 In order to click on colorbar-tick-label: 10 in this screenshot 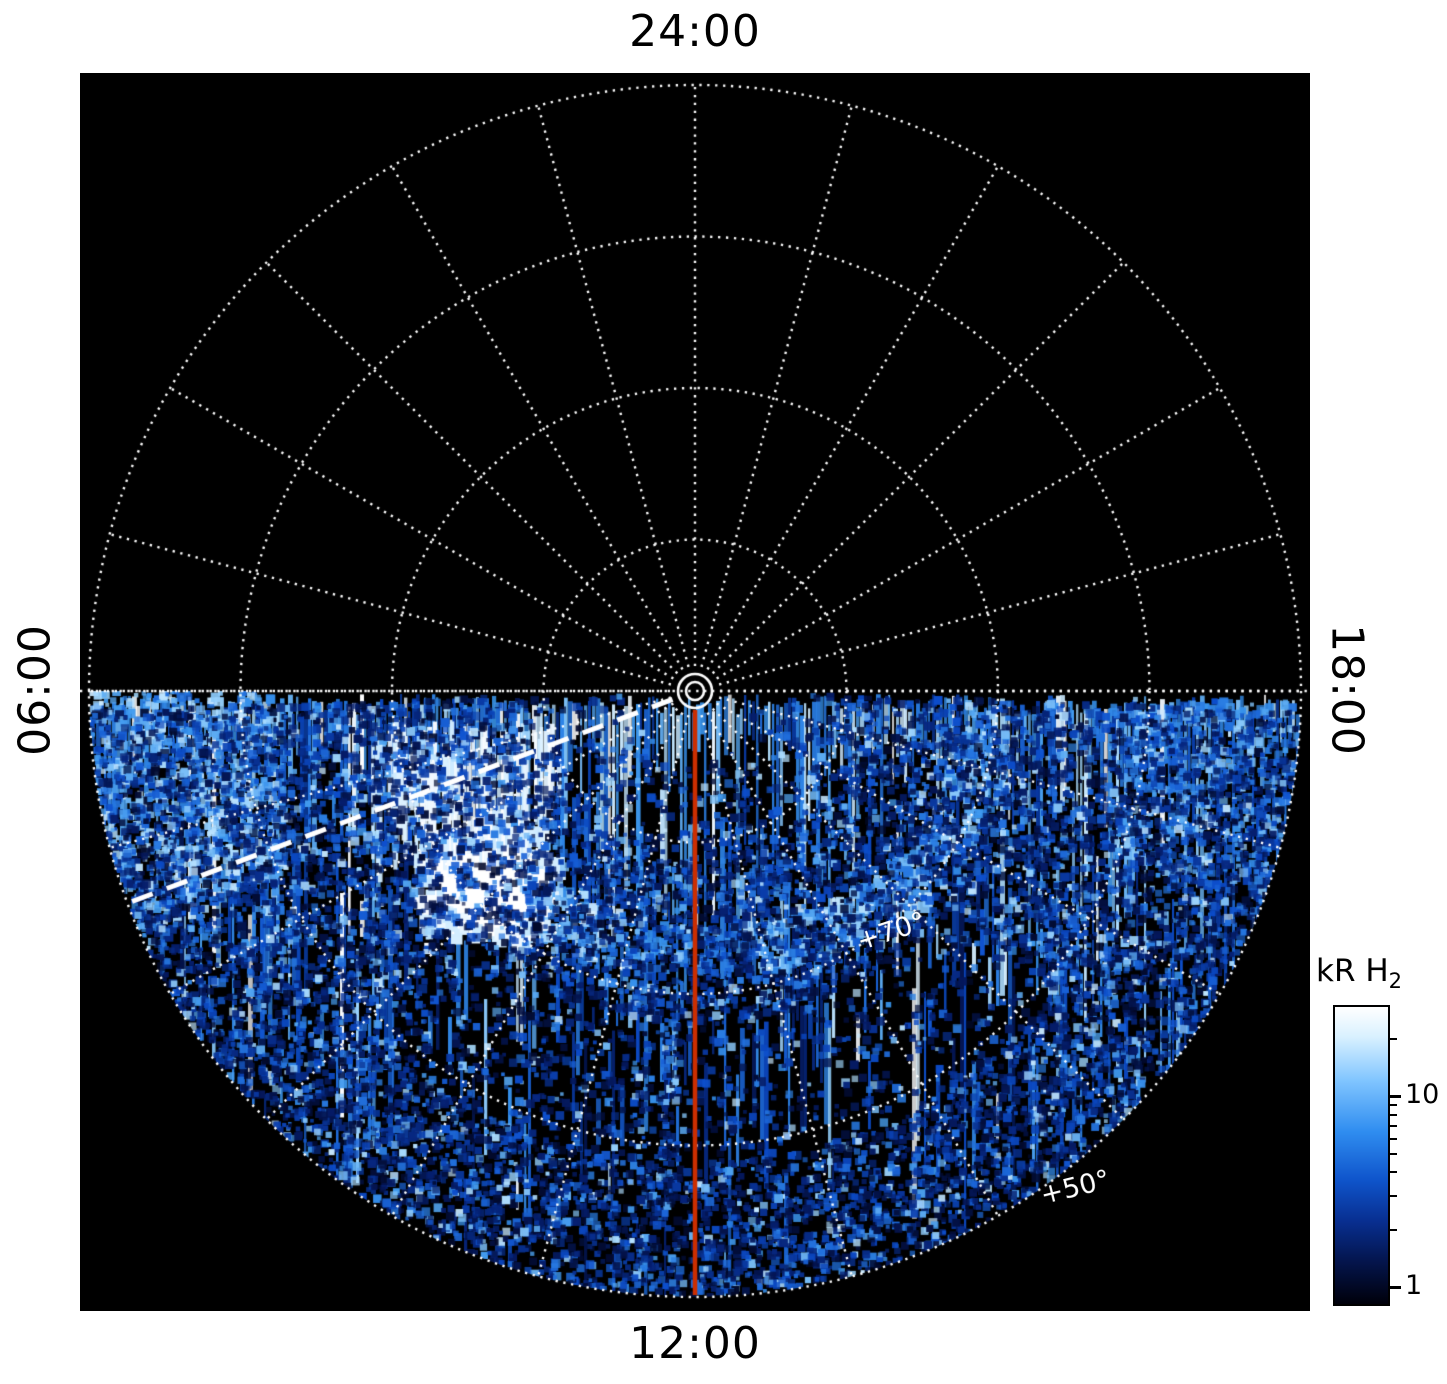, I will do `click(1422, 1095)`.